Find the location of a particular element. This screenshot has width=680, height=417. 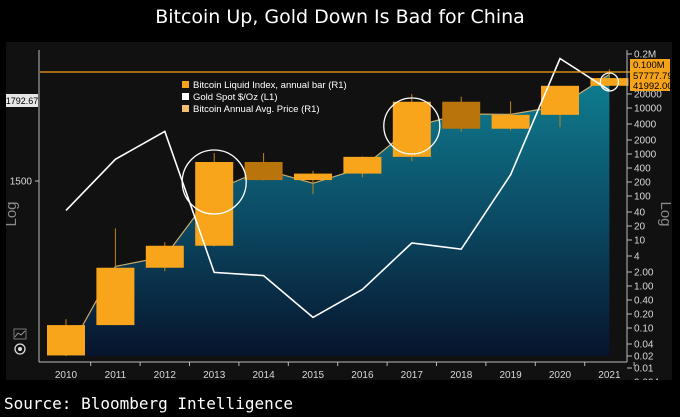

gold-value-tag is located at coordinates (22, 100).